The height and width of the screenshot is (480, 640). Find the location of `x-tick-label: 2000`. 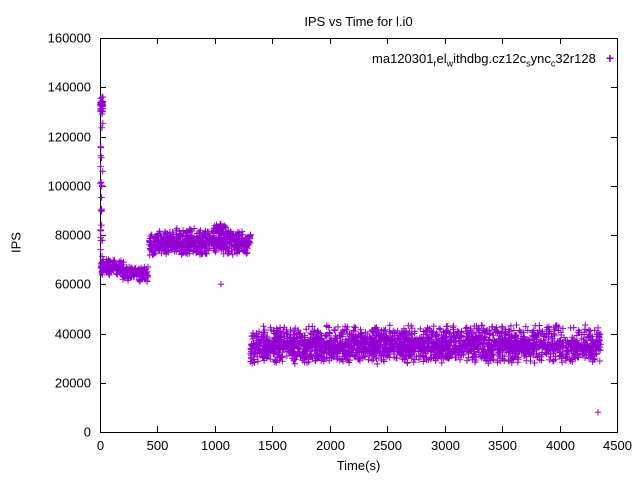

x-tick-label: 2000 is located at coordinates (330, 445).